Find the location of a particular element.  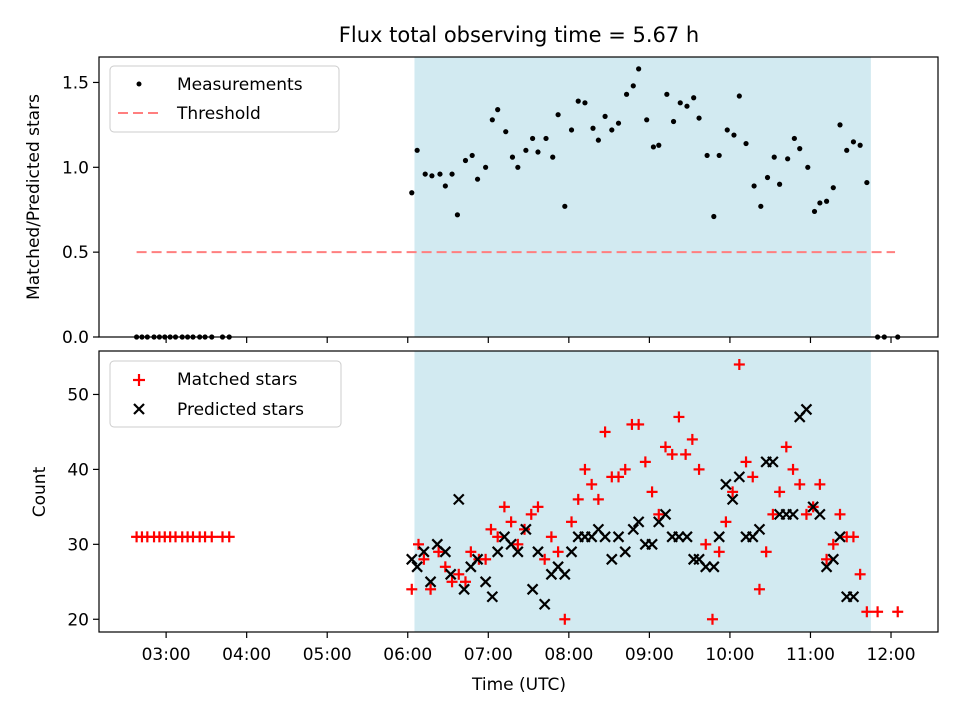

legend-matched-marker is located at coordinates (139, 380).